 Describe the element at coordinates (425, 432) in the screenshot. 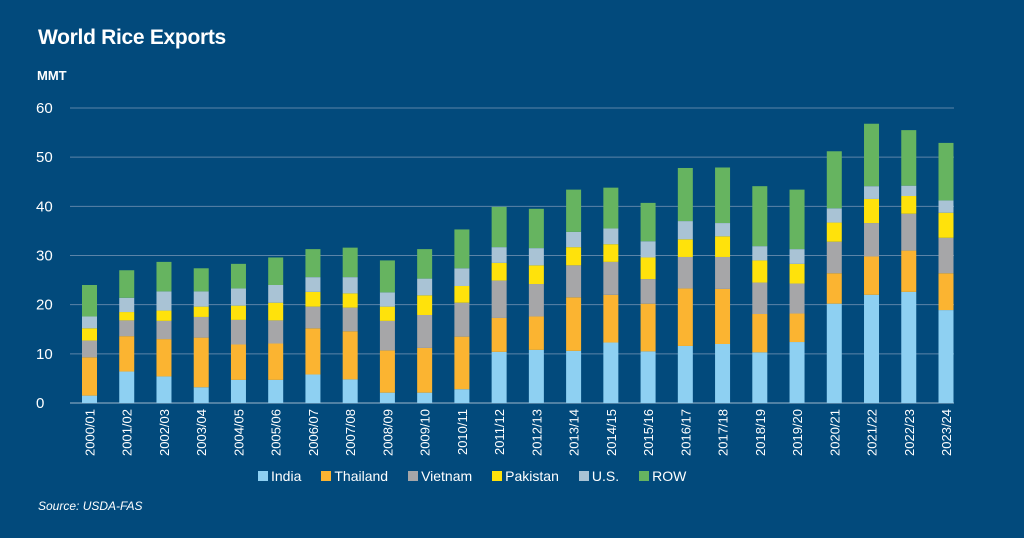

I see `x-tick-label: 2009/10` at that location.